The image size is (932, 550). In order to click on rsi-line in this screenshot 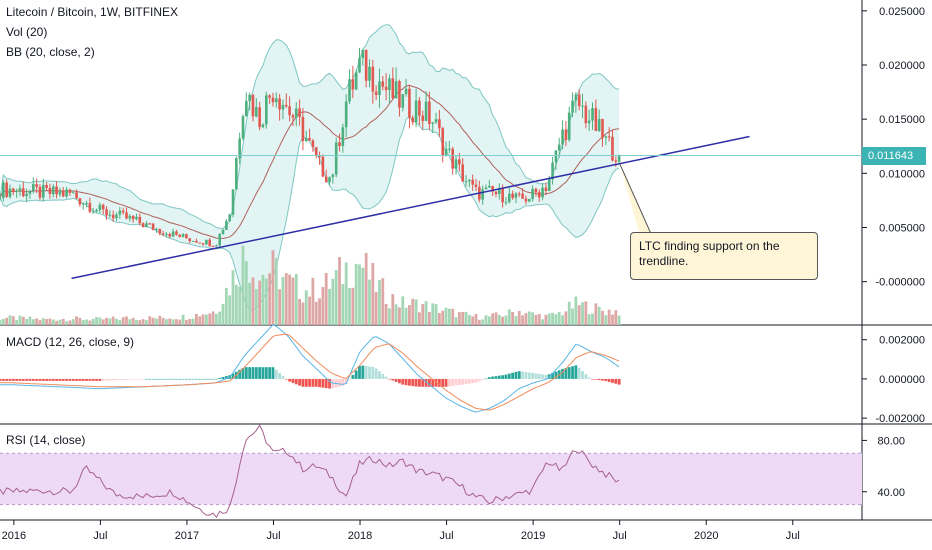, I will do `click(310, 471)`.